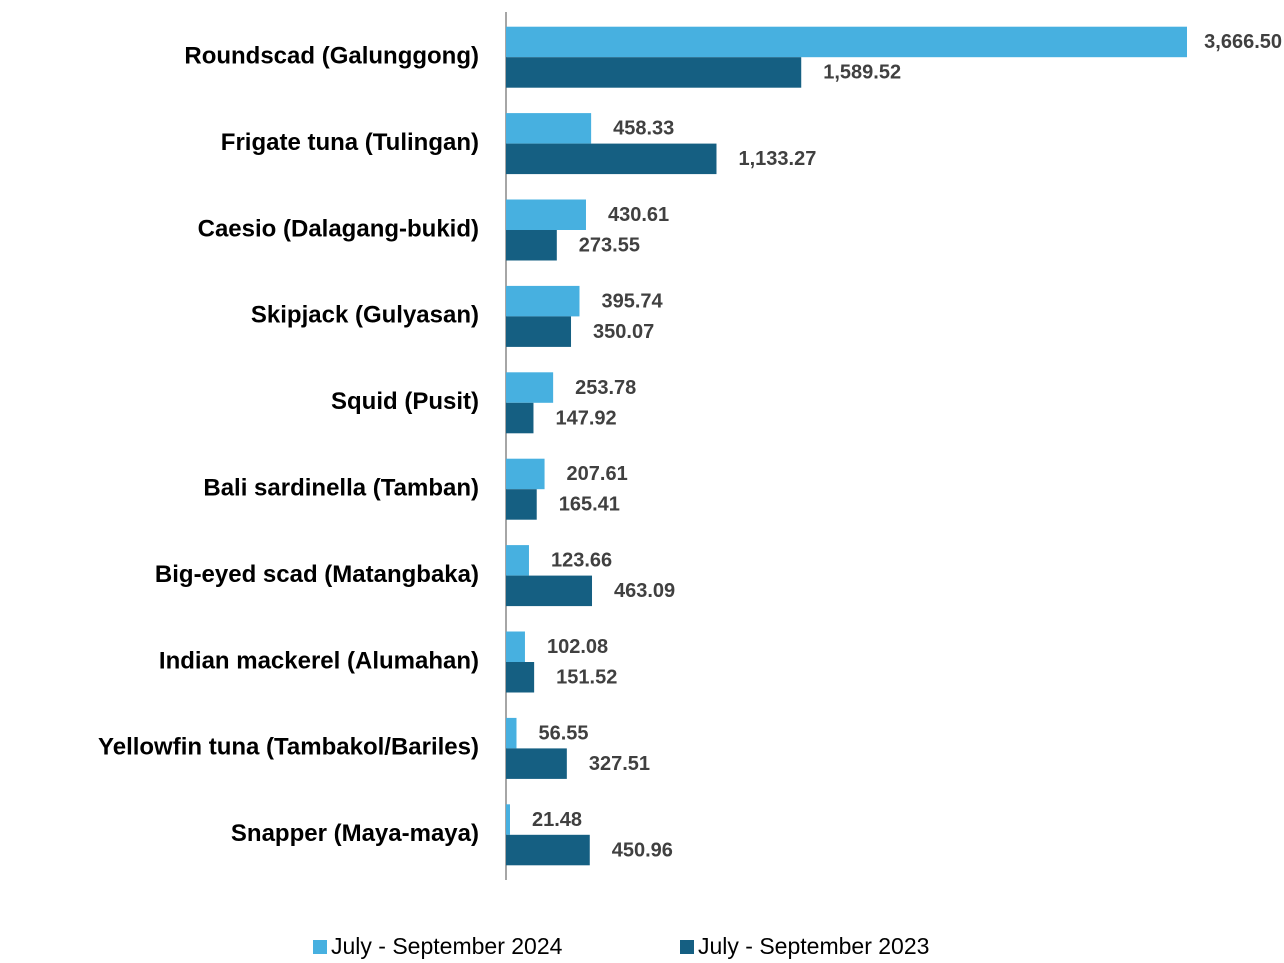 The height and width of the screenshot is (963, 1284). What do you see at coordinates (331, 56) in the screenshot?
I see `category-label: Roundscad (Galunggong)` at bounding box center [331, 56].